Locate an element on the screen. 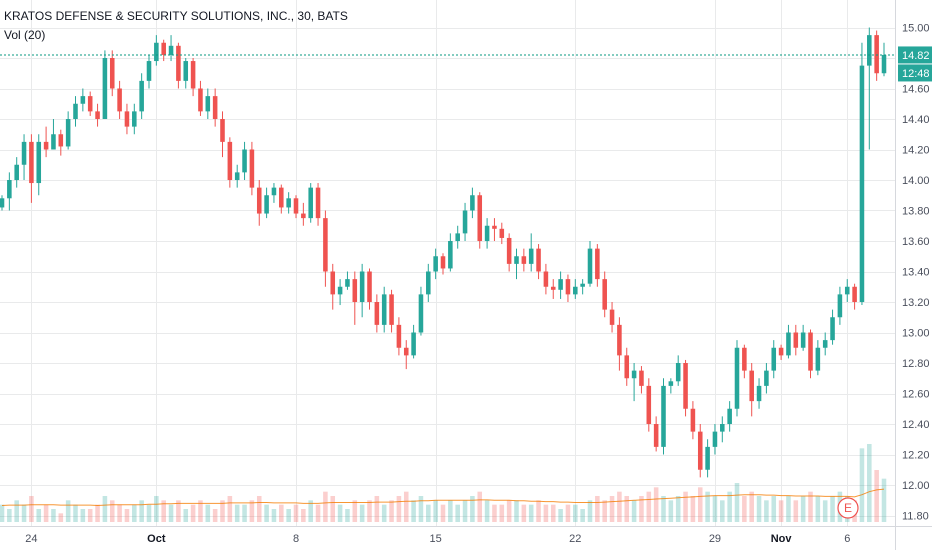  volume-indicator-label: Vol (20) is located at coordinates (24, 35).